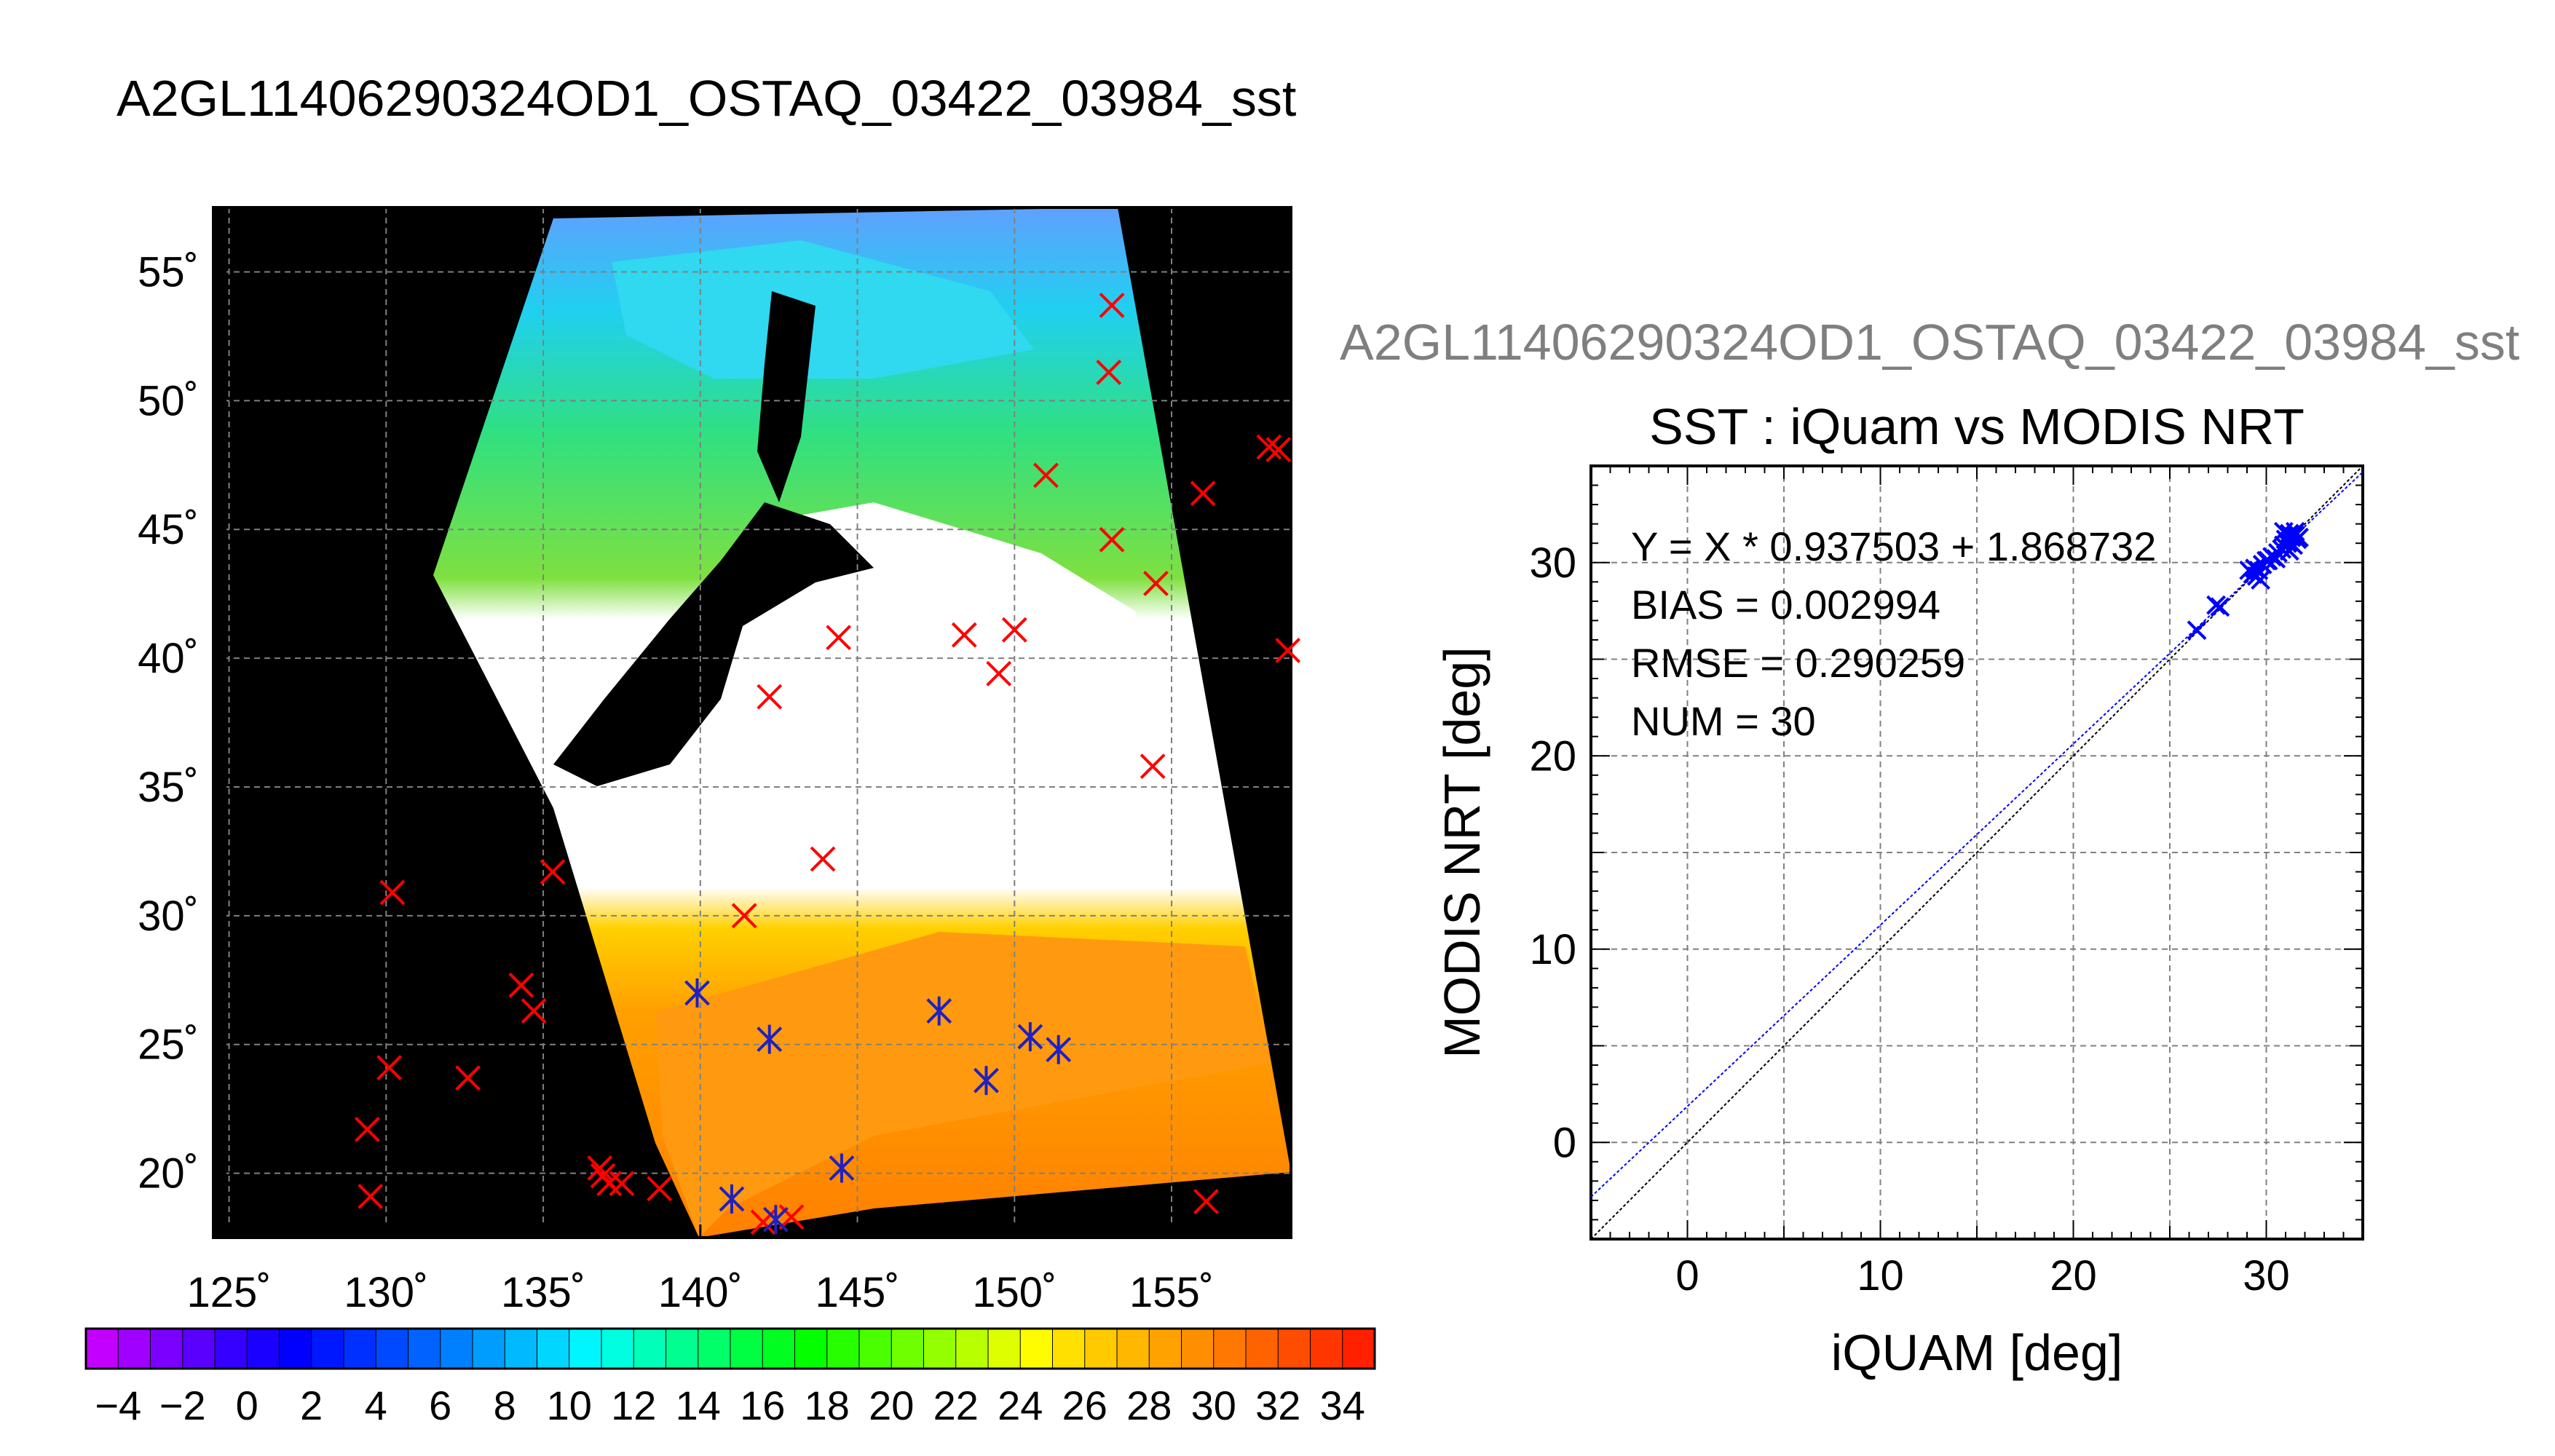 This screenshot has height=1456, width=2555. What do you see at coordinates (182, 1405) in the screenshot?
I see `colorbar-tick-label: −2` at bounding box center [182, 1405].